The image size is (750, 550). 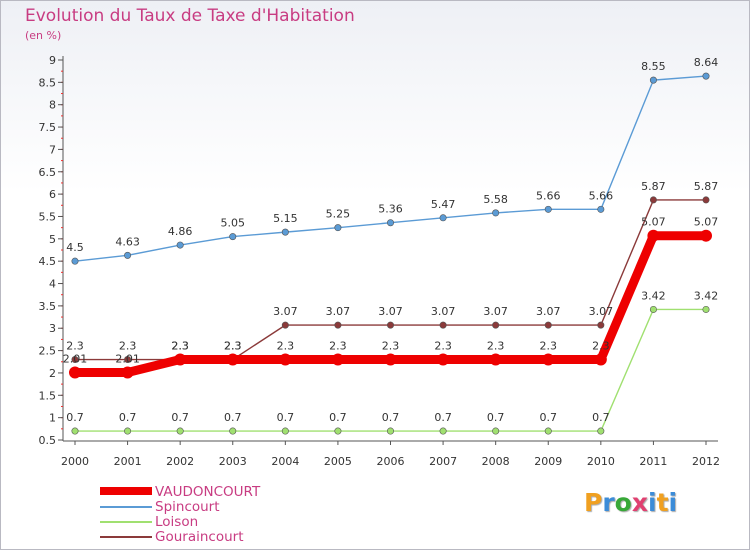 I want to click on legend-swatch-gouraincourt, so click(x=126, y=537).